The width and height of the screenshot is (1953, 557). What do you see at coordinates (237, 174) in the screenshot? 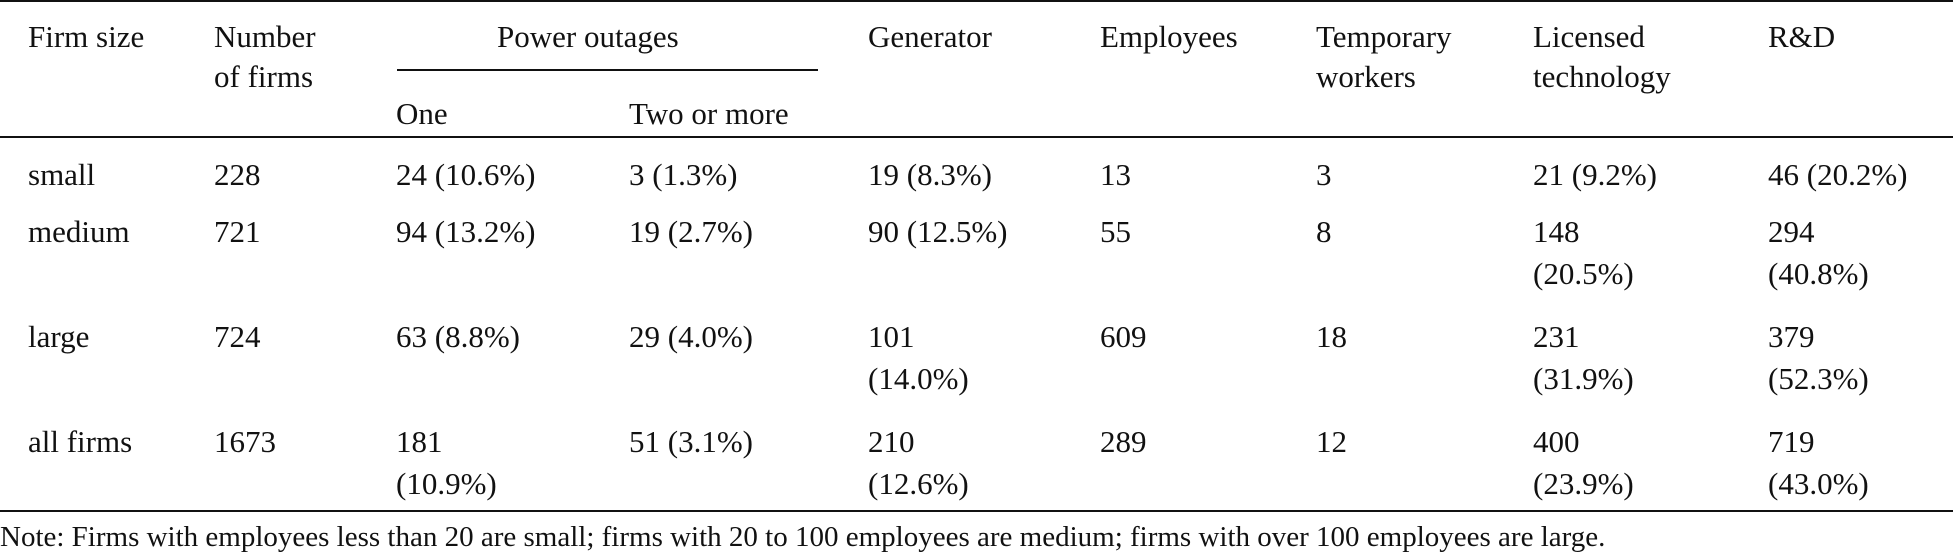
I see `row-small-number-of-firms: 228` at bounding box center [237, 174].